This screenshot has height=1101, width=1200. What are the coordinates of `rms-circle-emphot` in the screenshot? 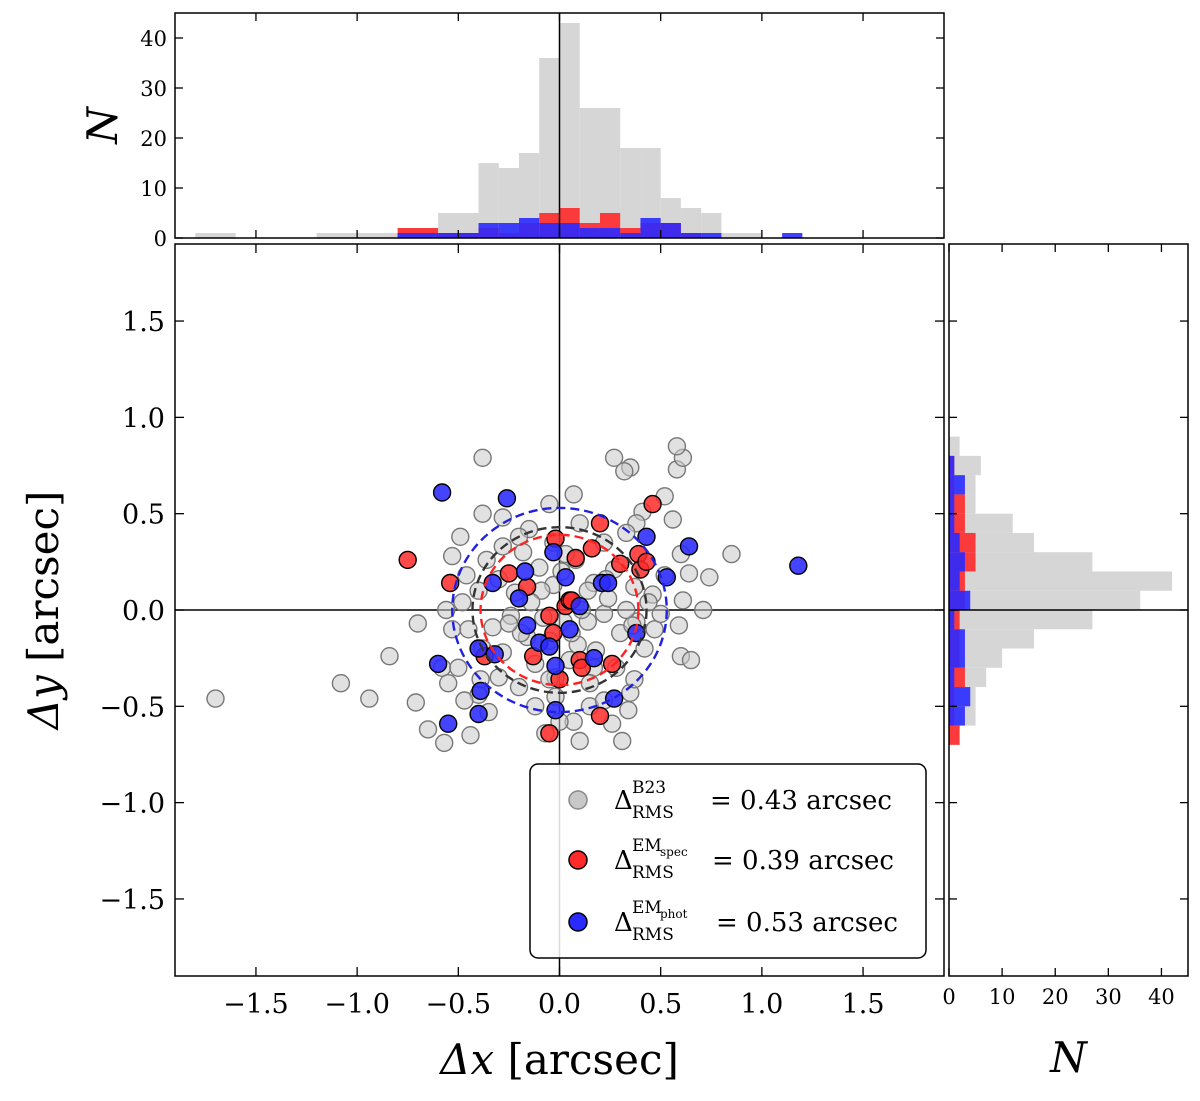 It's located at (559, 610).